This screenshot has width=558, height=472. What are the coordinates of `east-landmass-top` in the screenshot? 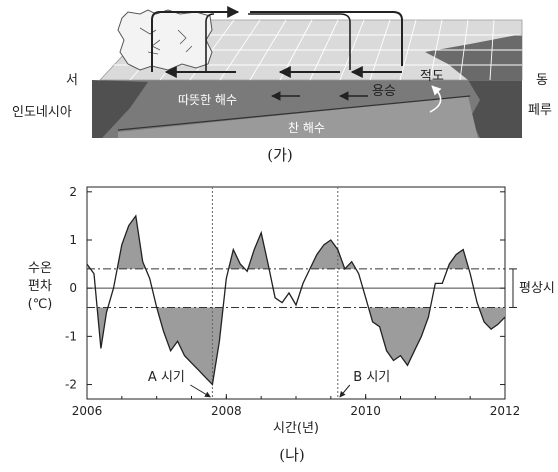 It's located at (473, 57).